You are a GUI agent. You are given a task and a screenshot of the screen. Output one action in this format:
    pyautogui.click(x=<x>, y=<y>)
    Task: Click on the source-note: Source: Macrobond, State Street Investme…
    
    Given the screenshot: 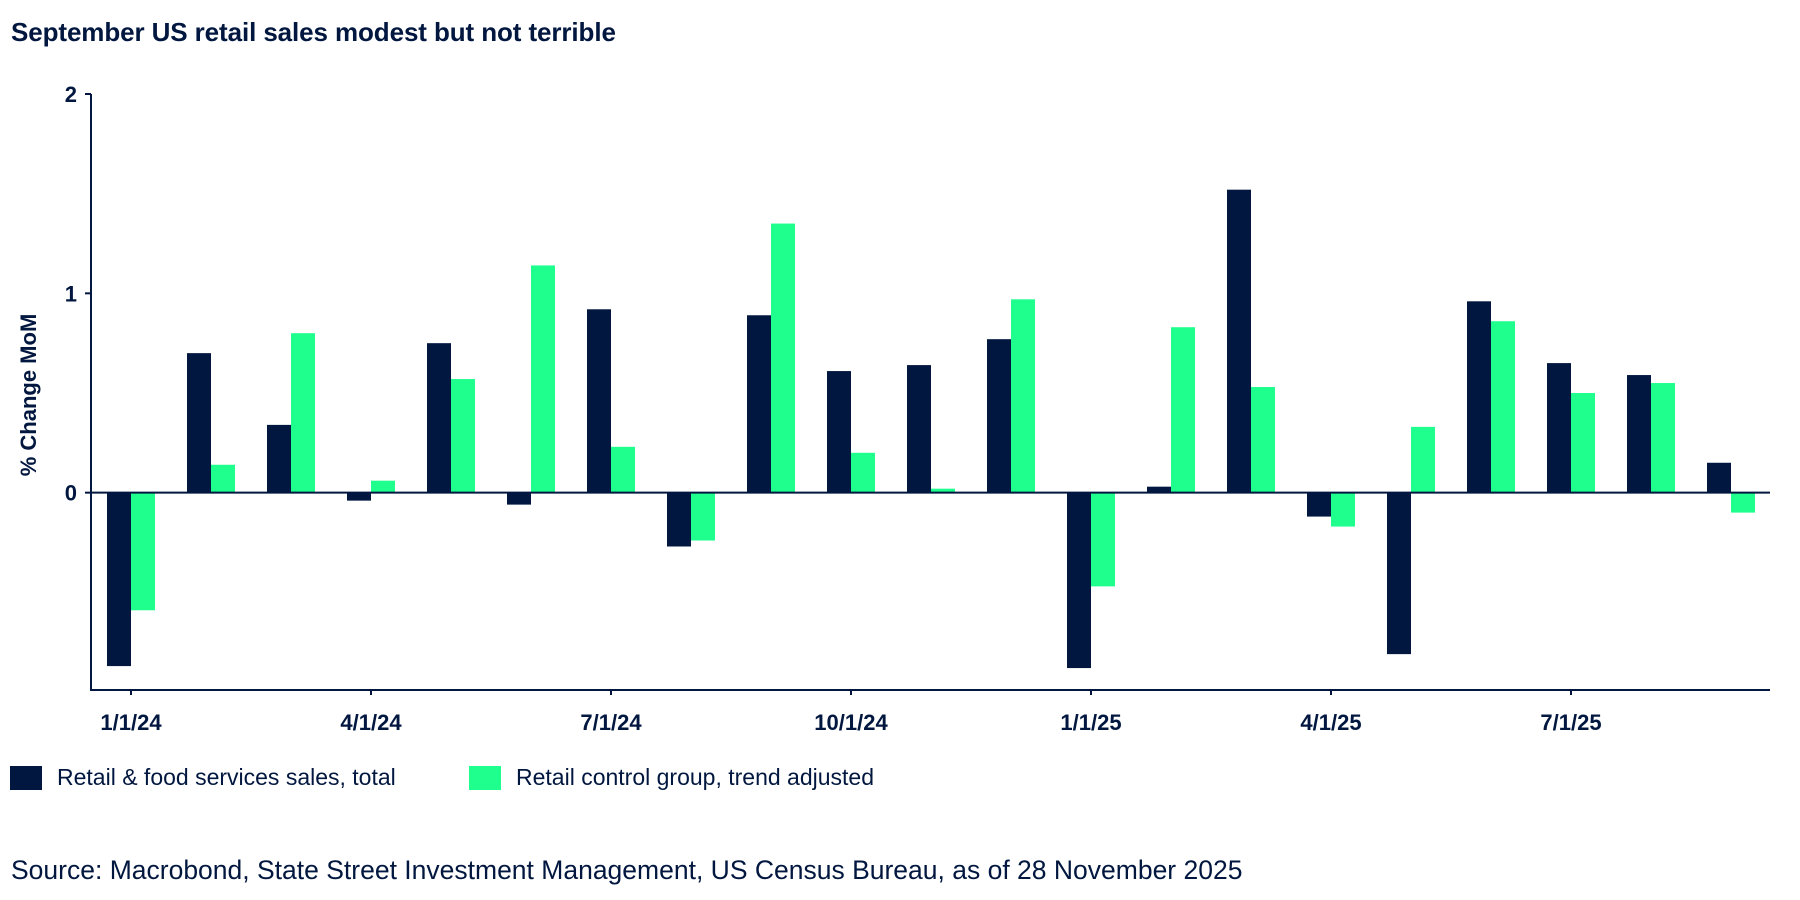 What is the action you would take?
    pyautogui.click(x=627, y=870)
    